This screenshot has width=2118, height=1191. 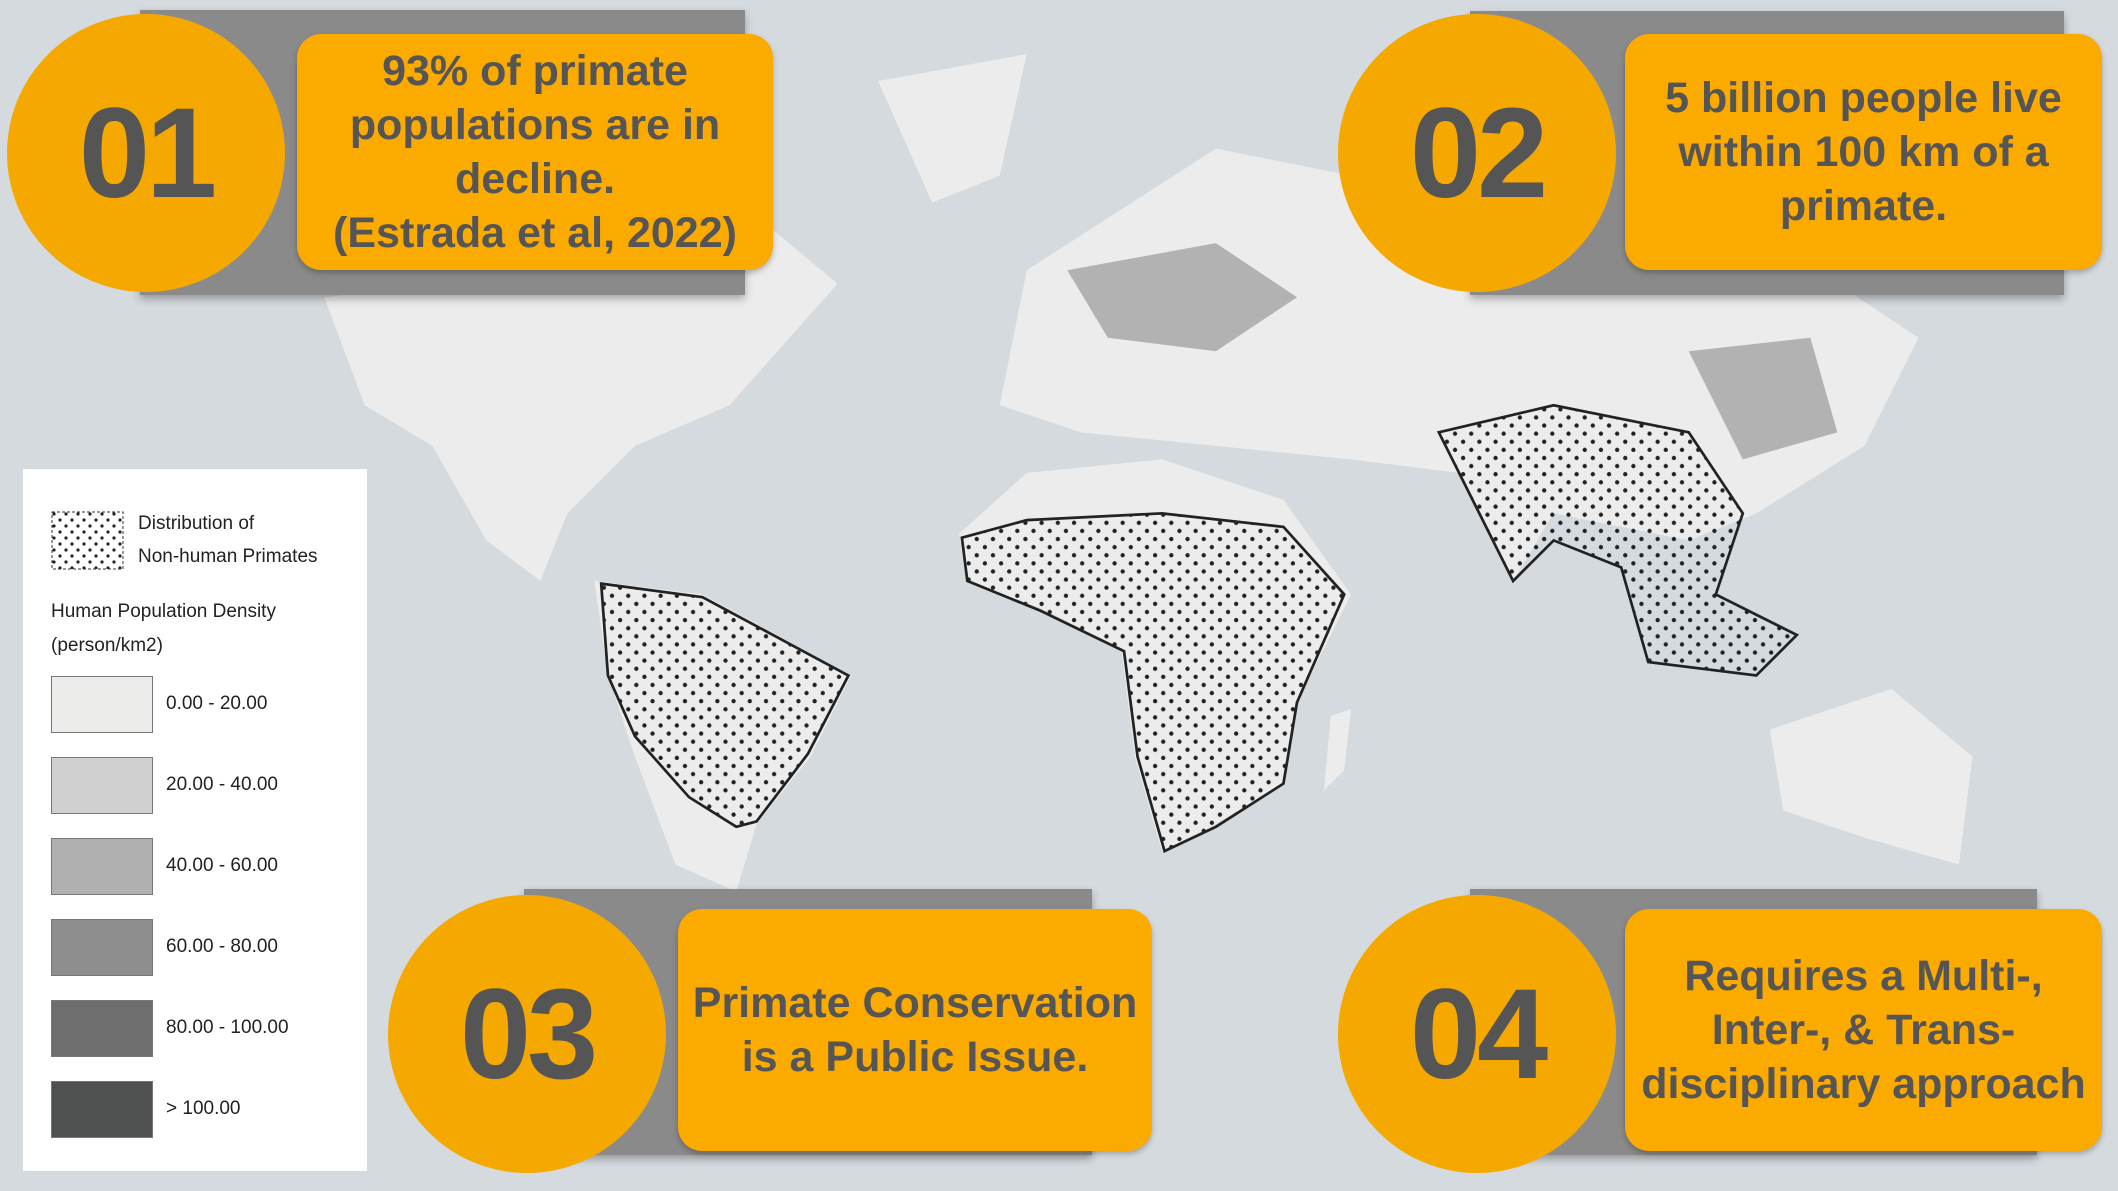 What do you see at coordinates (87, 540) in the screenshot?
I see `primate-swatch` at bounding box center [87, 540].